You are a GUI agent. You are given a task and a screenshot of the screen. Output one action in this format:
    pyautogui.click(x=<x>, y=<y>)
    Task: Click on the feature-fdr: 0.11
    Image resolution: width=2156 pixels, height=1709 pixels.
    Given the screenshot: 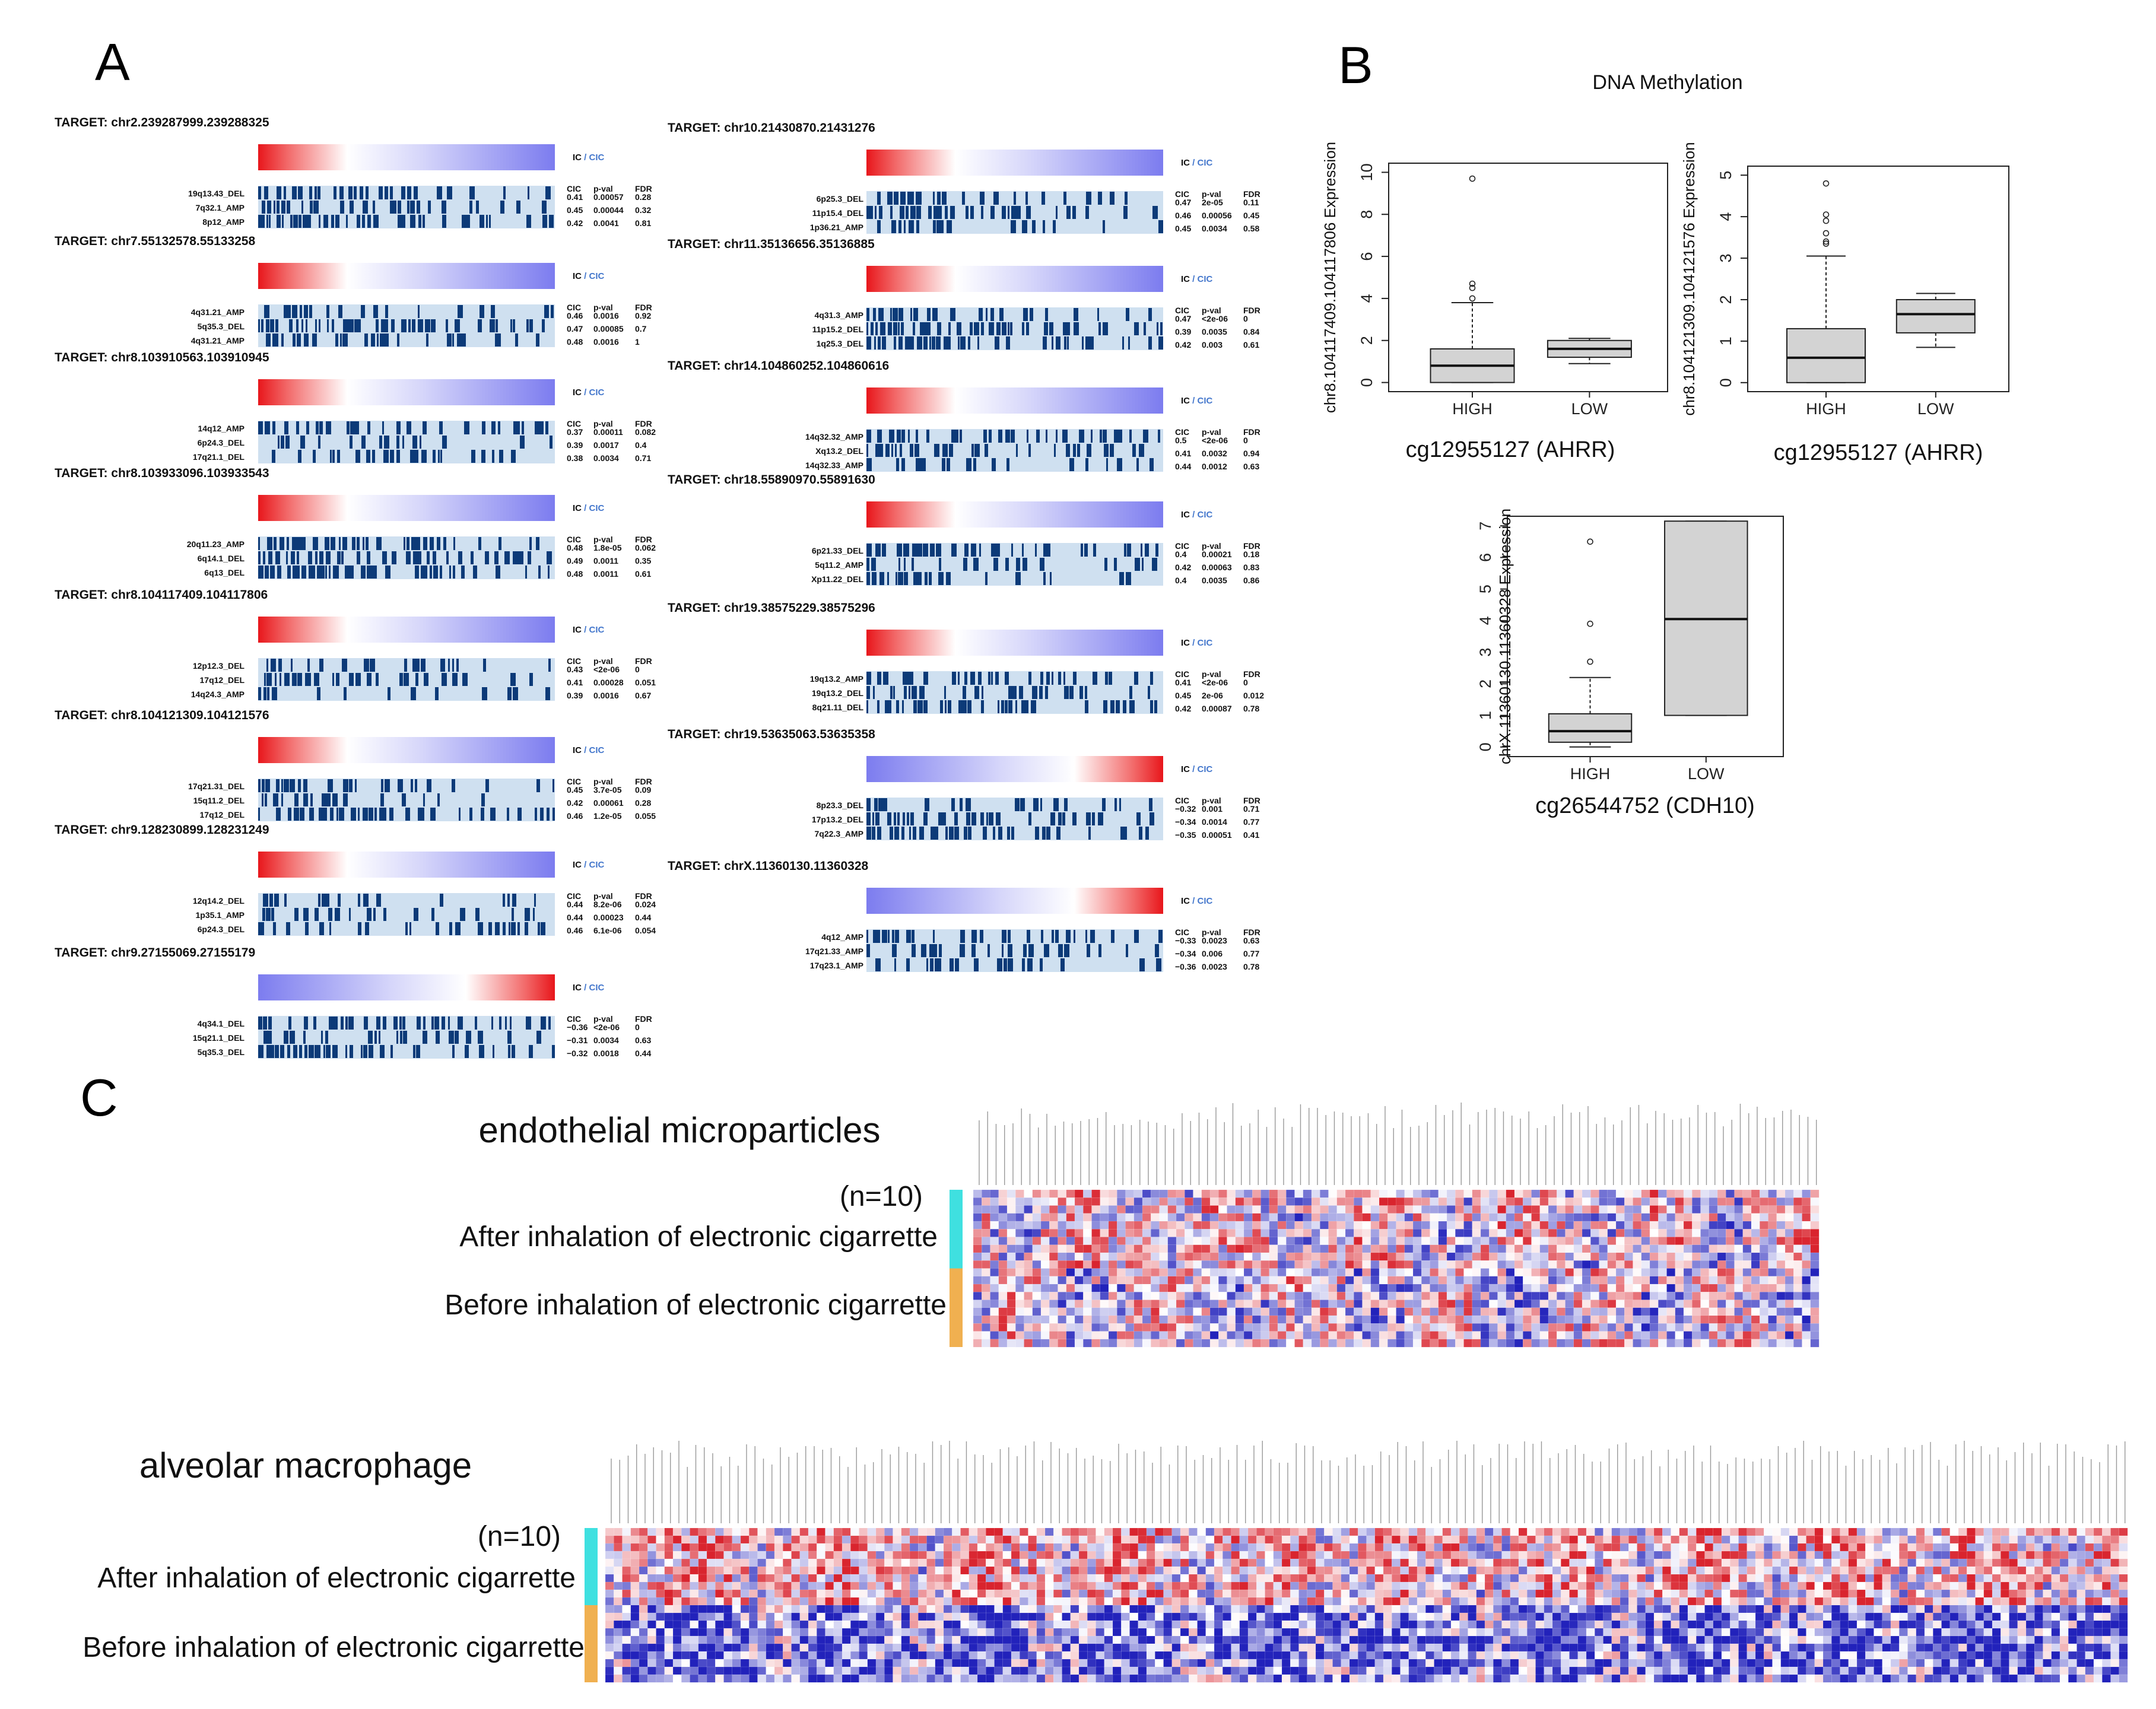 What is the action you would take?
    pyautogui.click(x=1251, y=202)
    